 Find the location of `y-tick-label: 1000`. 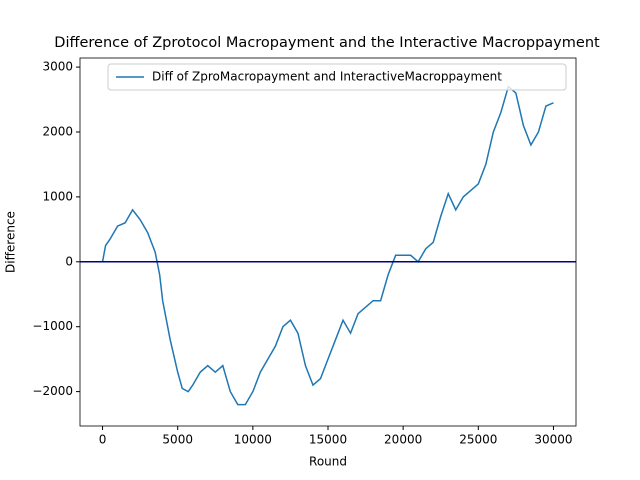

y-tick-label: 1000 is located at coordinates (57, 196).